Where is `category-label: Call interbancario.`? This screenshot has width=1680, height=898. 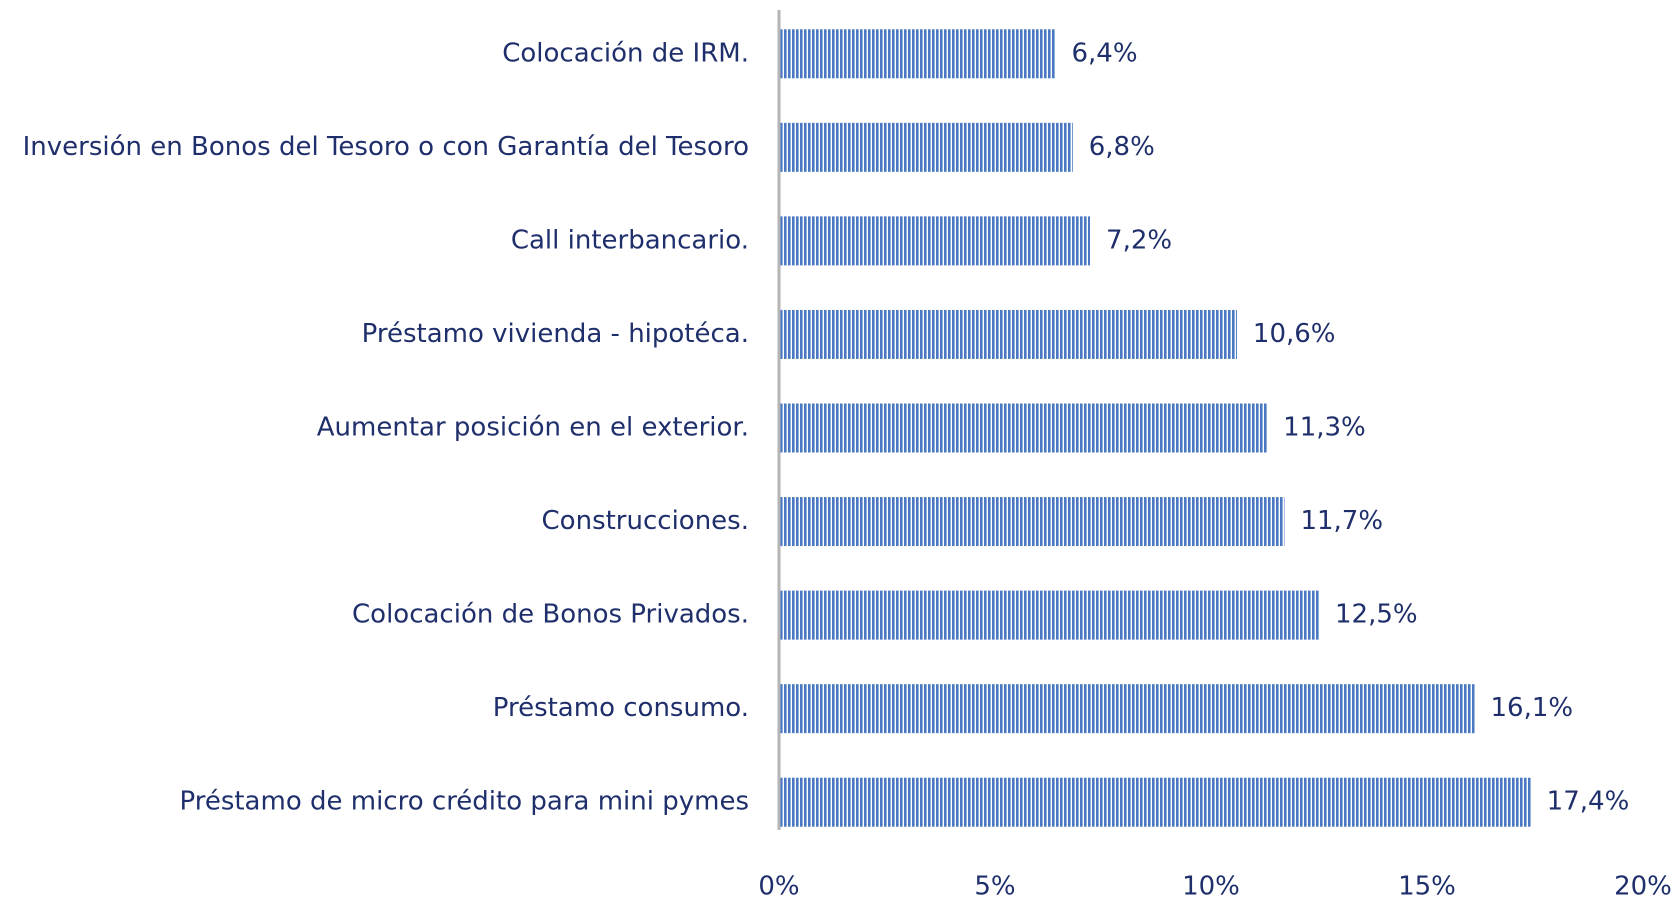
category-label: Call interbancario. is located at coordinates (630, 240).